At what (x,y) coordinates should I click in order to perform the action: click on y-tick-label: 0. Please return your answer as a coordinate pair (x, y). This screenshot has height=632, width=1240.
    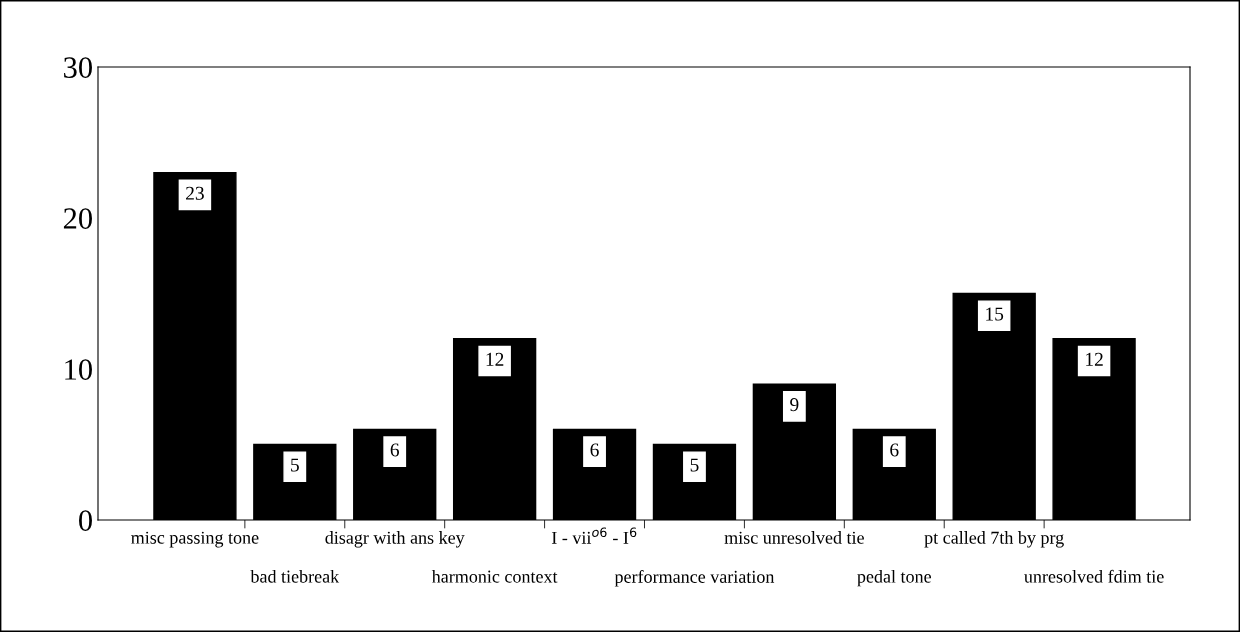
    Looking at the image, I should click on (85, 520).